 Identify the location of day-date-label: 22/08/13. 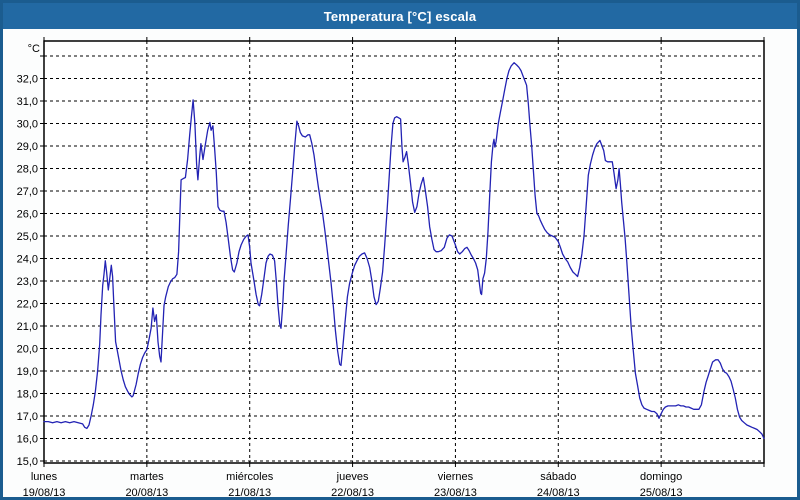
(352, 492).